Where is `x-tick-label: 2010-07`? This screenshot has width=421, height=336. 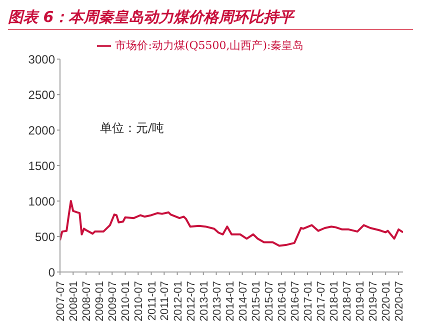 x-tick-label: 2010-07 is located at coordinates (139, 301).